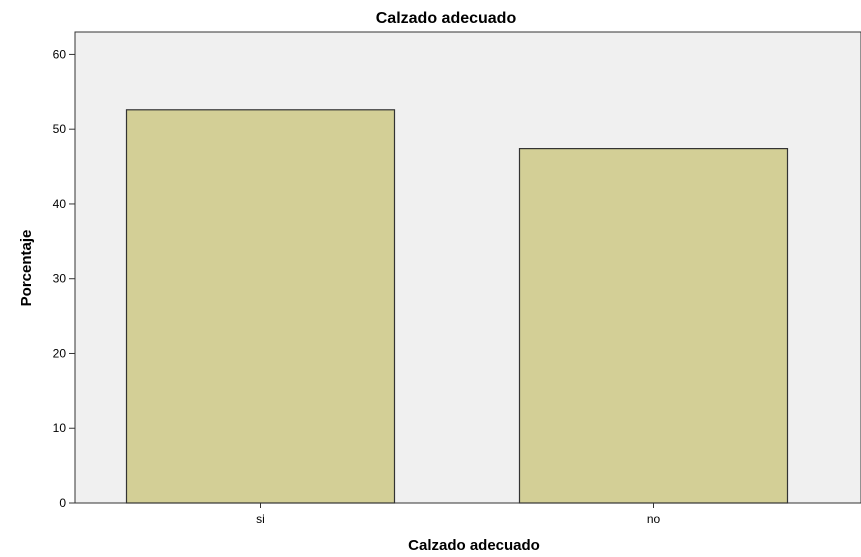 The width and height of the screenshot is (861, 557). I want to click on y-tick-label: 40, so click(60, 204).